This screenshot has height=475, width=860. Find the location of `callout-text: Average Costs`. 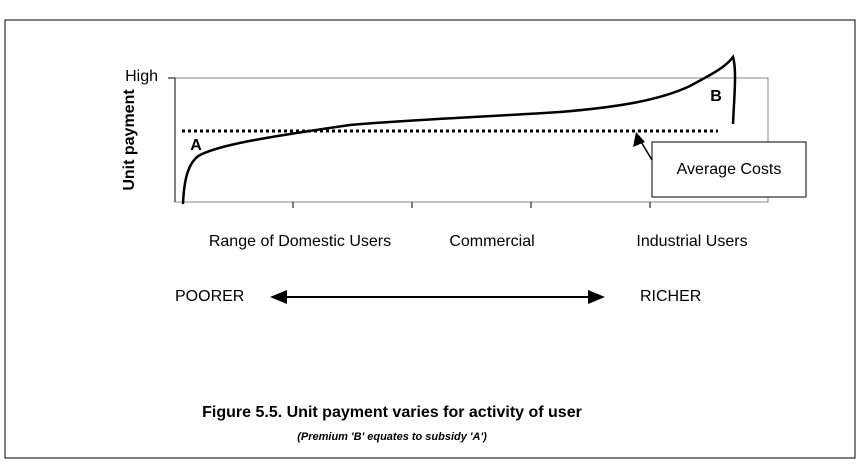

callout-text: Average Costs is located at coordinates (729, 169).